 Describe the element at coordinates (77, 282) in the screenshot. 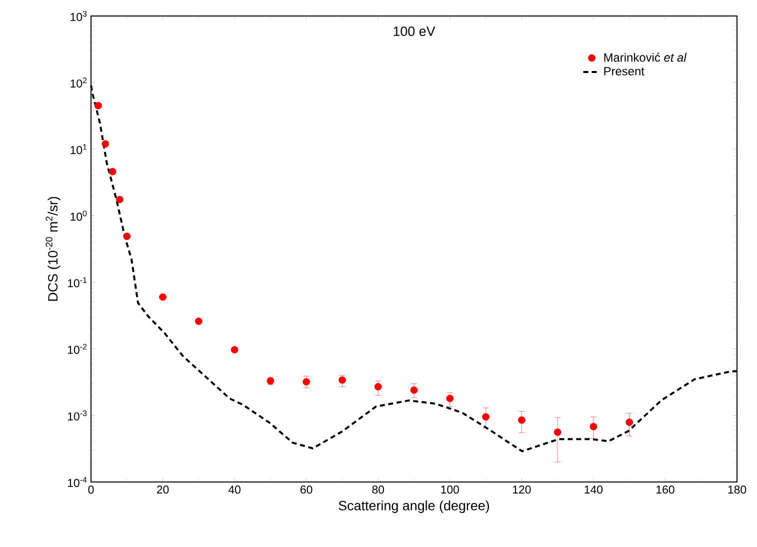

I see `y-tick-label: 10$^{-1}$` at that location.